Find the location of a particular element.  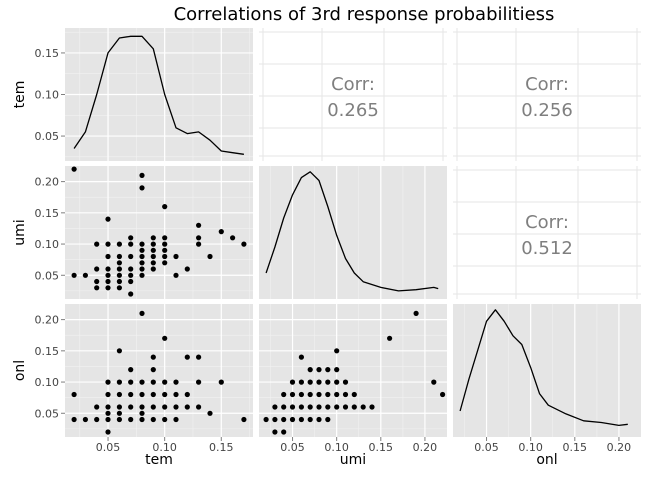

panel-umi-umi is located at coordinates (353, 232).